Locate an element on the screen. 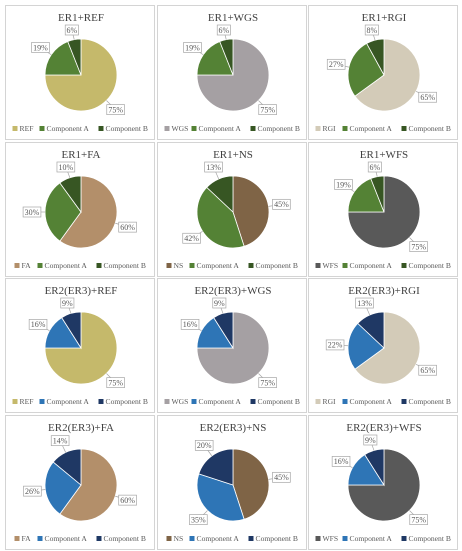 This screenshot has height=551, width=462. pie-chart: ER1+NS 45% 42% 13% NS Component A Component B is located at coordinates (231, 209).